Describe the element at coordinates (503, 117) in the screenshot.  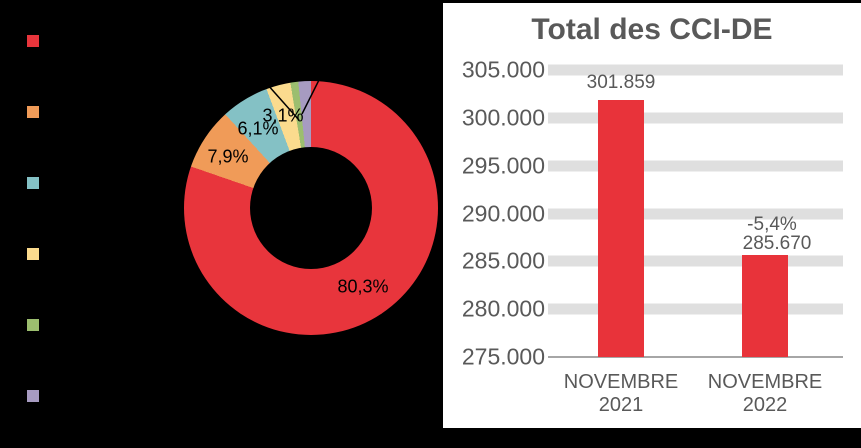
I see `y-tick-label-1: 300.000` at that location.